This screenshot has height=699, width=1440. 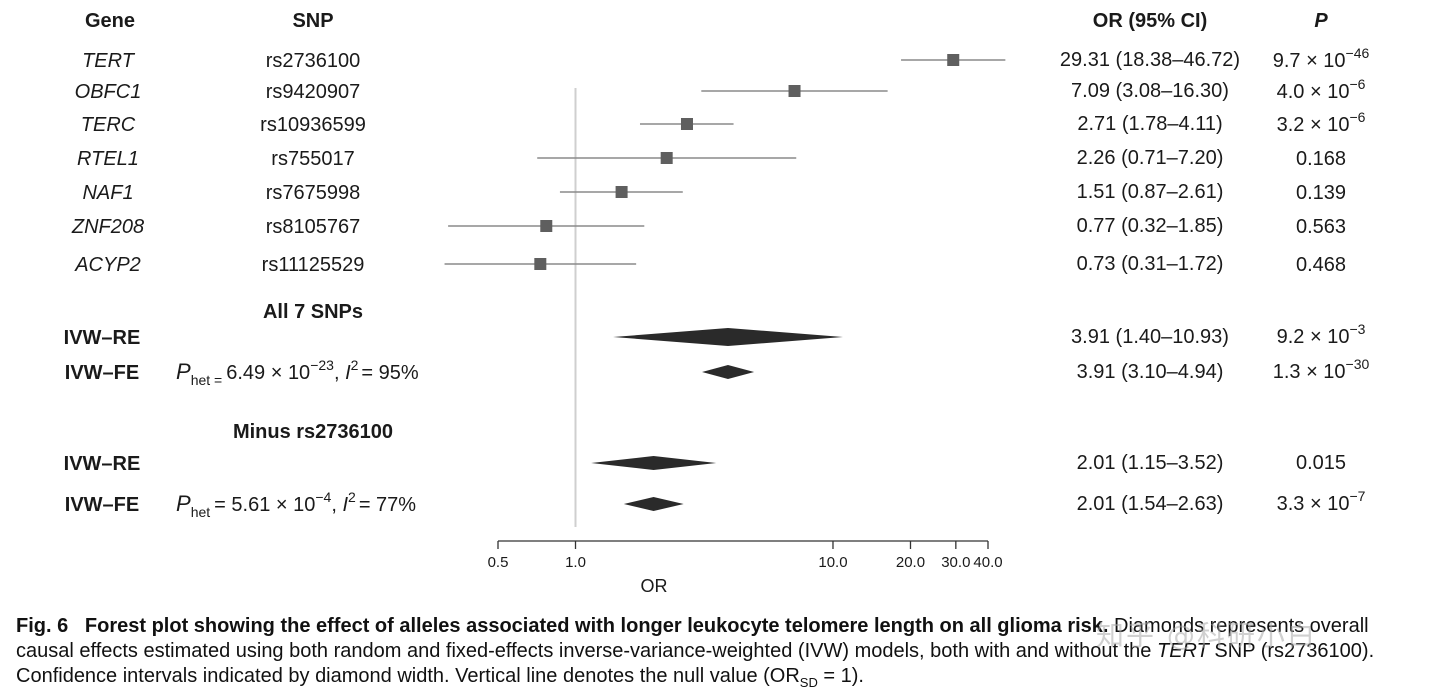 I want to click on gene-label: TERT, so click(x=109, y=61).